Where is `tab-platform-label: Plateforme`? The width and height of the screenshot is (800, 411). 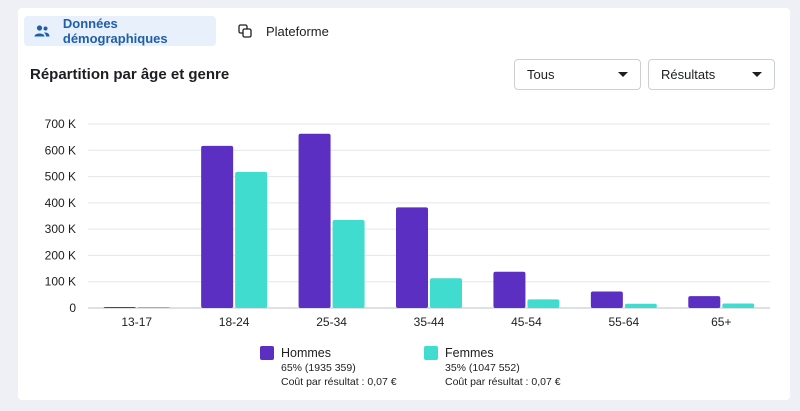
tab-platform-label: Plateforme is located at coordinates (297, 31).